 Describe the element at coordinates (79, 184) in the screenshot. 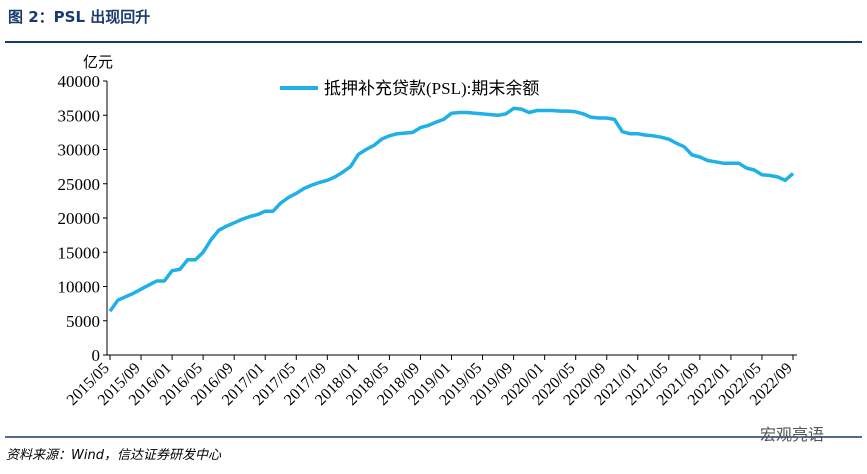

I see `y-tick-label: 25000` at that location.